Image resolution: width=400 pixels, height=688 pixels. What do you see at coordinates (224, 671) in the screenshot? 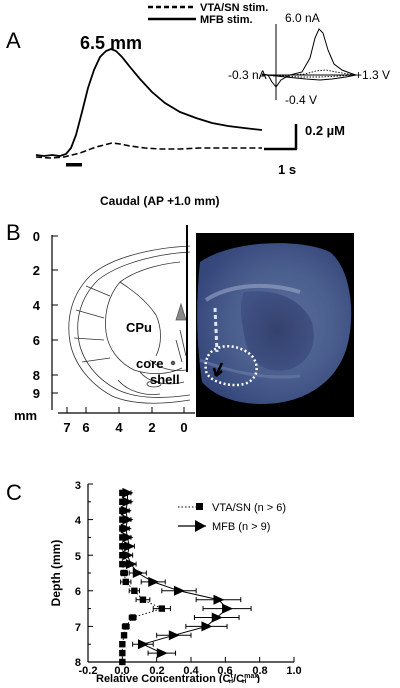
I see `x-tick-label-0-6: 0.6` at bounding box center [224, 671].